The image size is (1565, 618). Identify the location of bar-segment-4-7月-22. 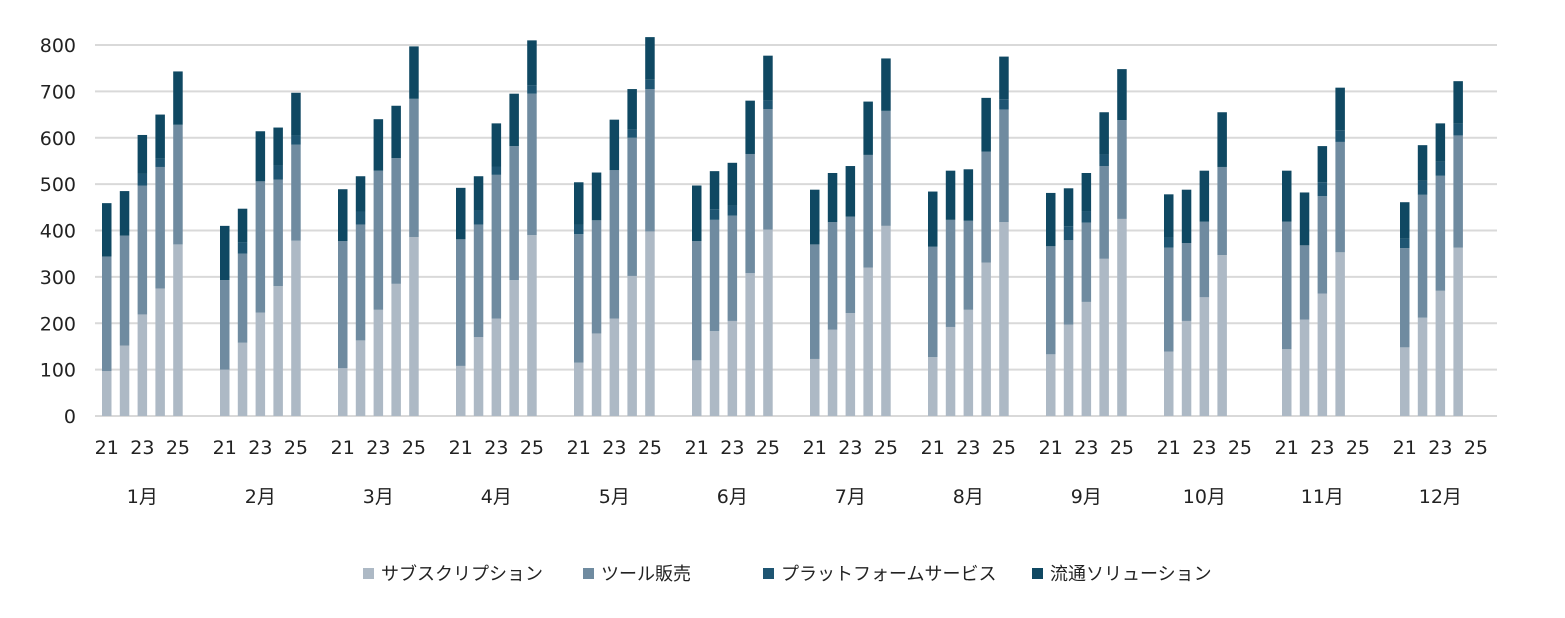
(832, 197).